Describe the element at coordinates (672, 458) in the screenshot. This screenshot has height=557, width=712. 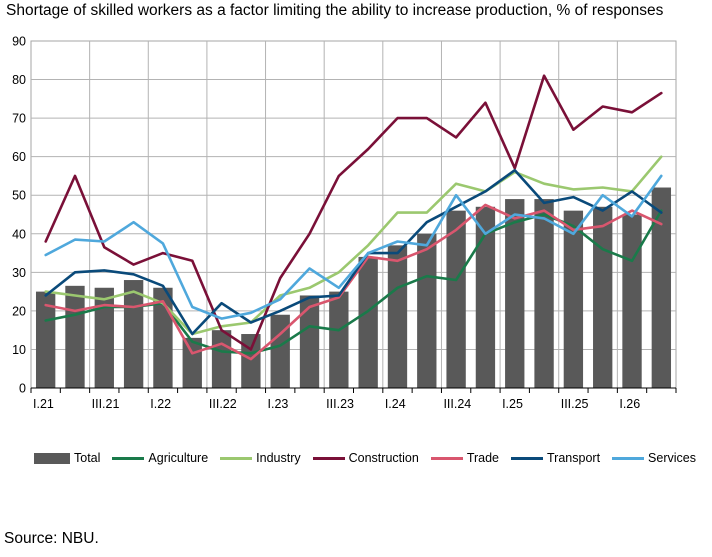
I see `legend-label: Services` at that location.